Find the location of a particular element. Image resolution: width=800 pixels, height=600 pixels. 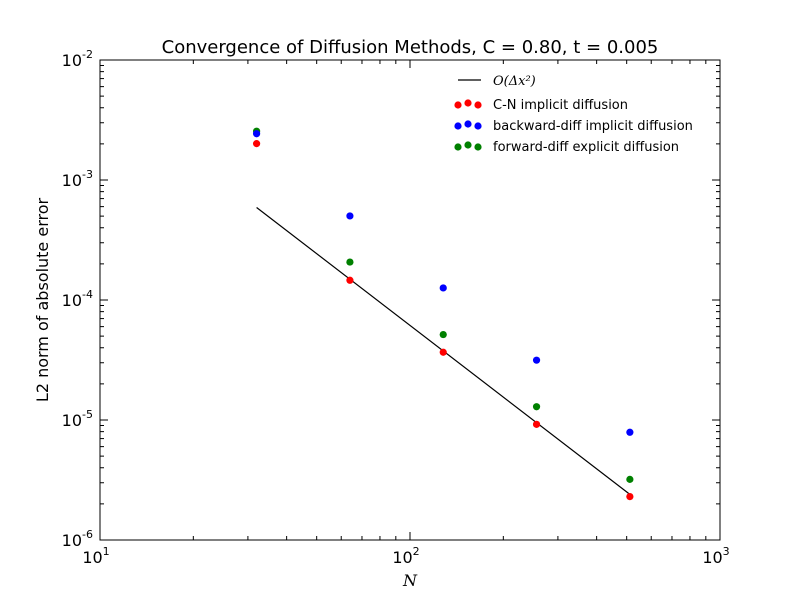

x-tick-label: 10³ is located at coordinates (715, 556).